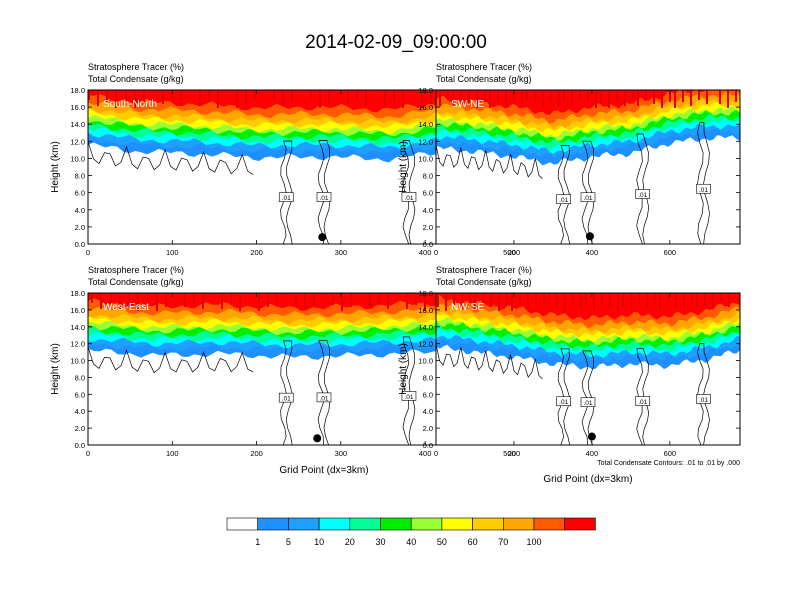 This screenshot has width=792, height=612. Describe the element at coordinates (587, 479) in the screenshot. I see `x-axis-label: Grid Point (dx=3km)` at that location.